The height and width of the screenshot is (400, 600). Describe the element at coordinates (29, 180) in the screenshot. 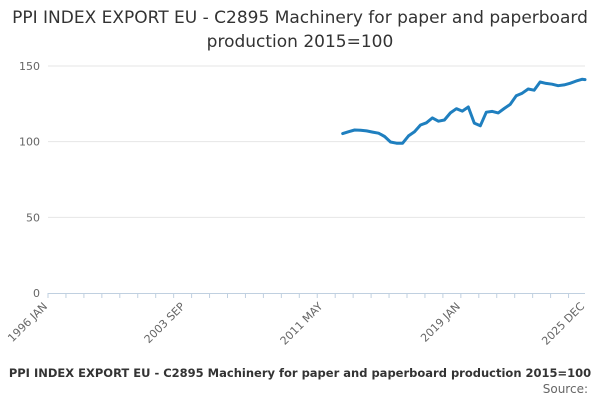

I see `y-axis-tick-labels: 0 50 100 150` at that location.